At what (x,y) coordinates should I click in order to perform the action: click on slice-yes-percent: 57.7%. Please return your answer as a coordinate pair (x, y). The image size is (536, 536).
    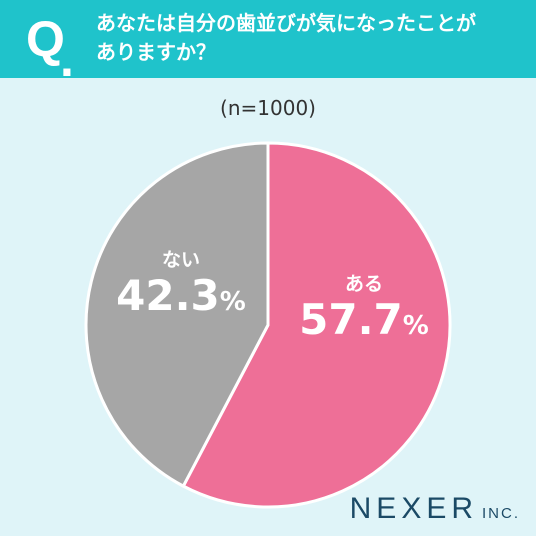
    Looking at the image, I should click on (364, 323).